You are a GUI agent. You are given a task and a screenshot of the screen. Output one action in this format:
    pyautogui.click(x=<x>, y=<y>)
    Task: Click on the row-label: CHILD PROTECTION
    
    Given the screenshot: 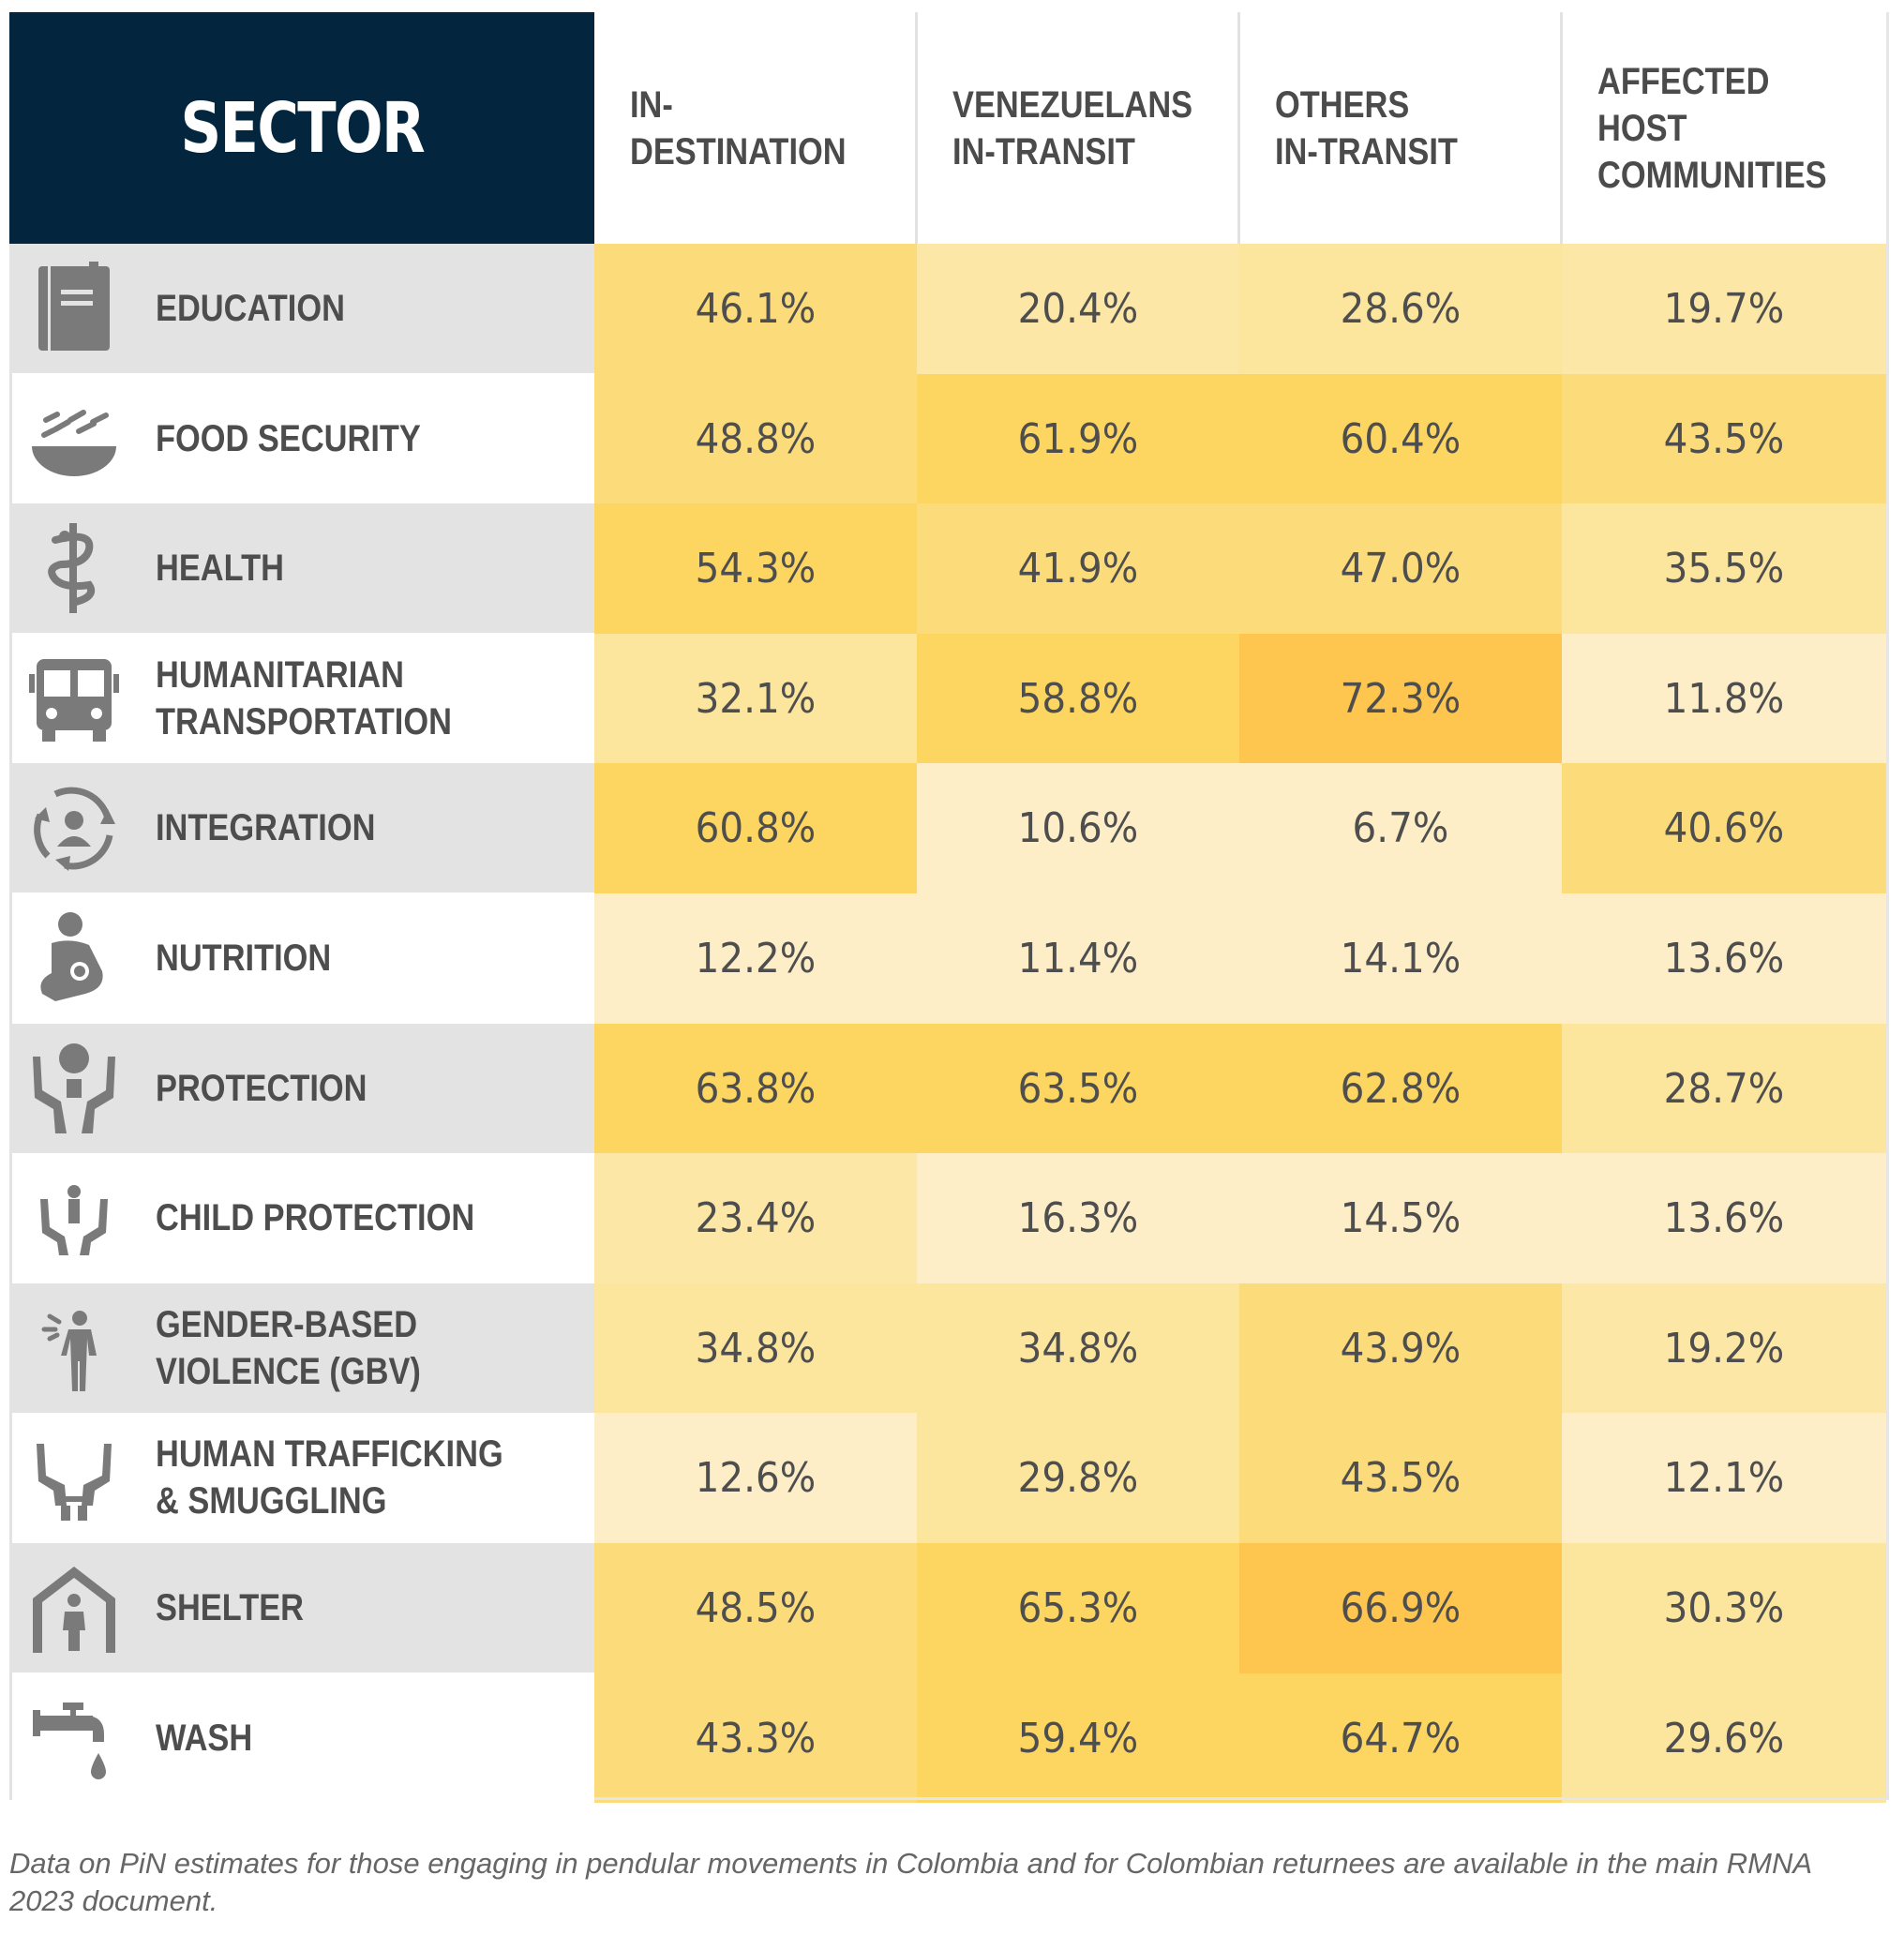 What is the action you would take?
    pyautogui.click(x=301, y=1217)
    